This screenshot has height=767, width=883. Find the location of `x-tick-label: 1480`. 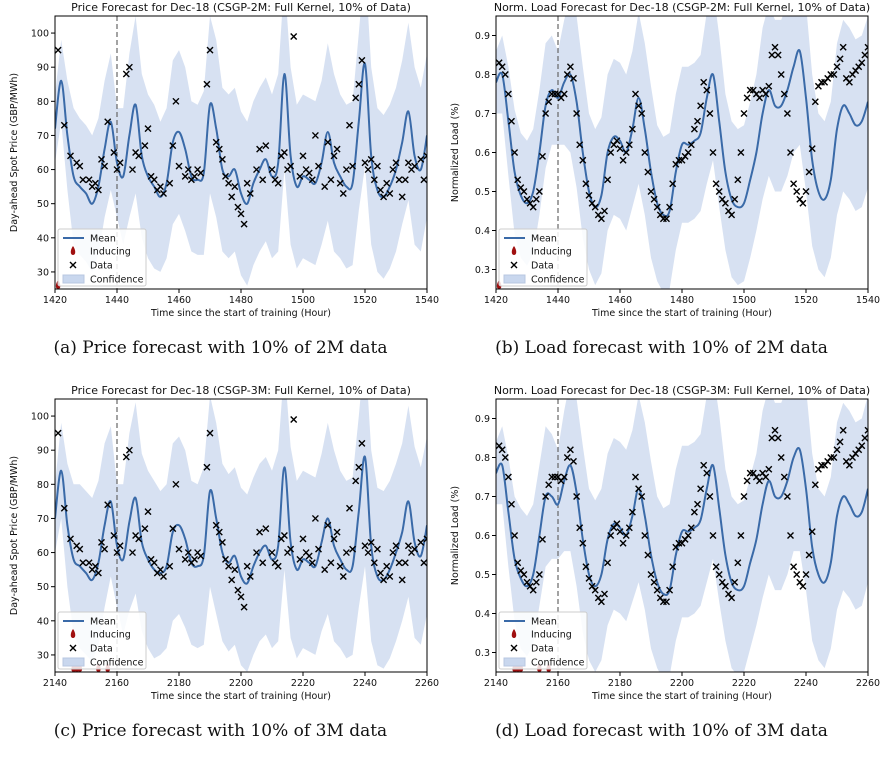

x-tick-label: 1480 is located at coordinates (241, 300).